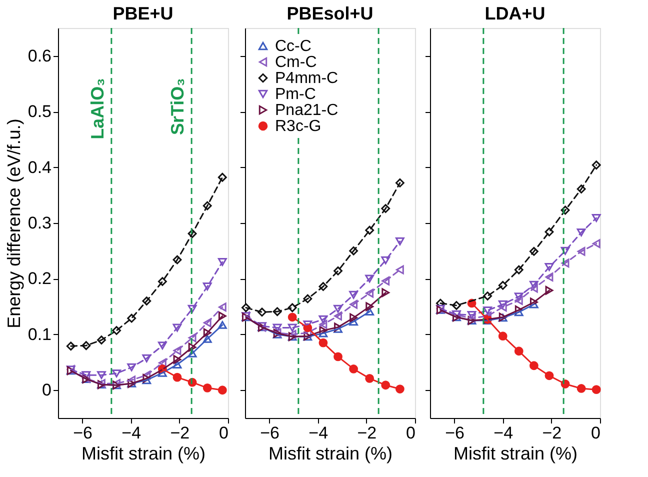 The width and height of the screenshot is (648, 477). I want to click on legend-label: P4mm-C, so click(306, 78).